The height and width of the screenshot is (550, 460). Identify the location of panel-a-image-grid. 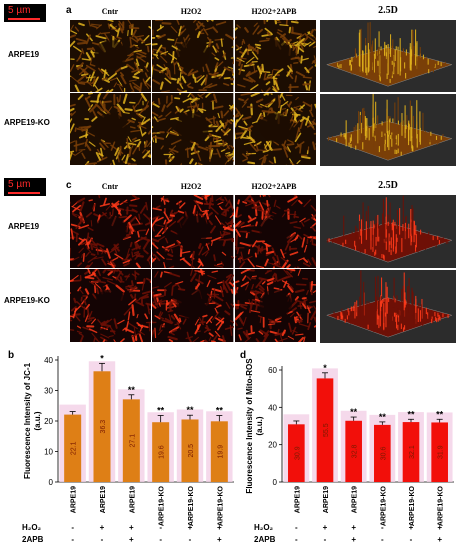
(193, 93).